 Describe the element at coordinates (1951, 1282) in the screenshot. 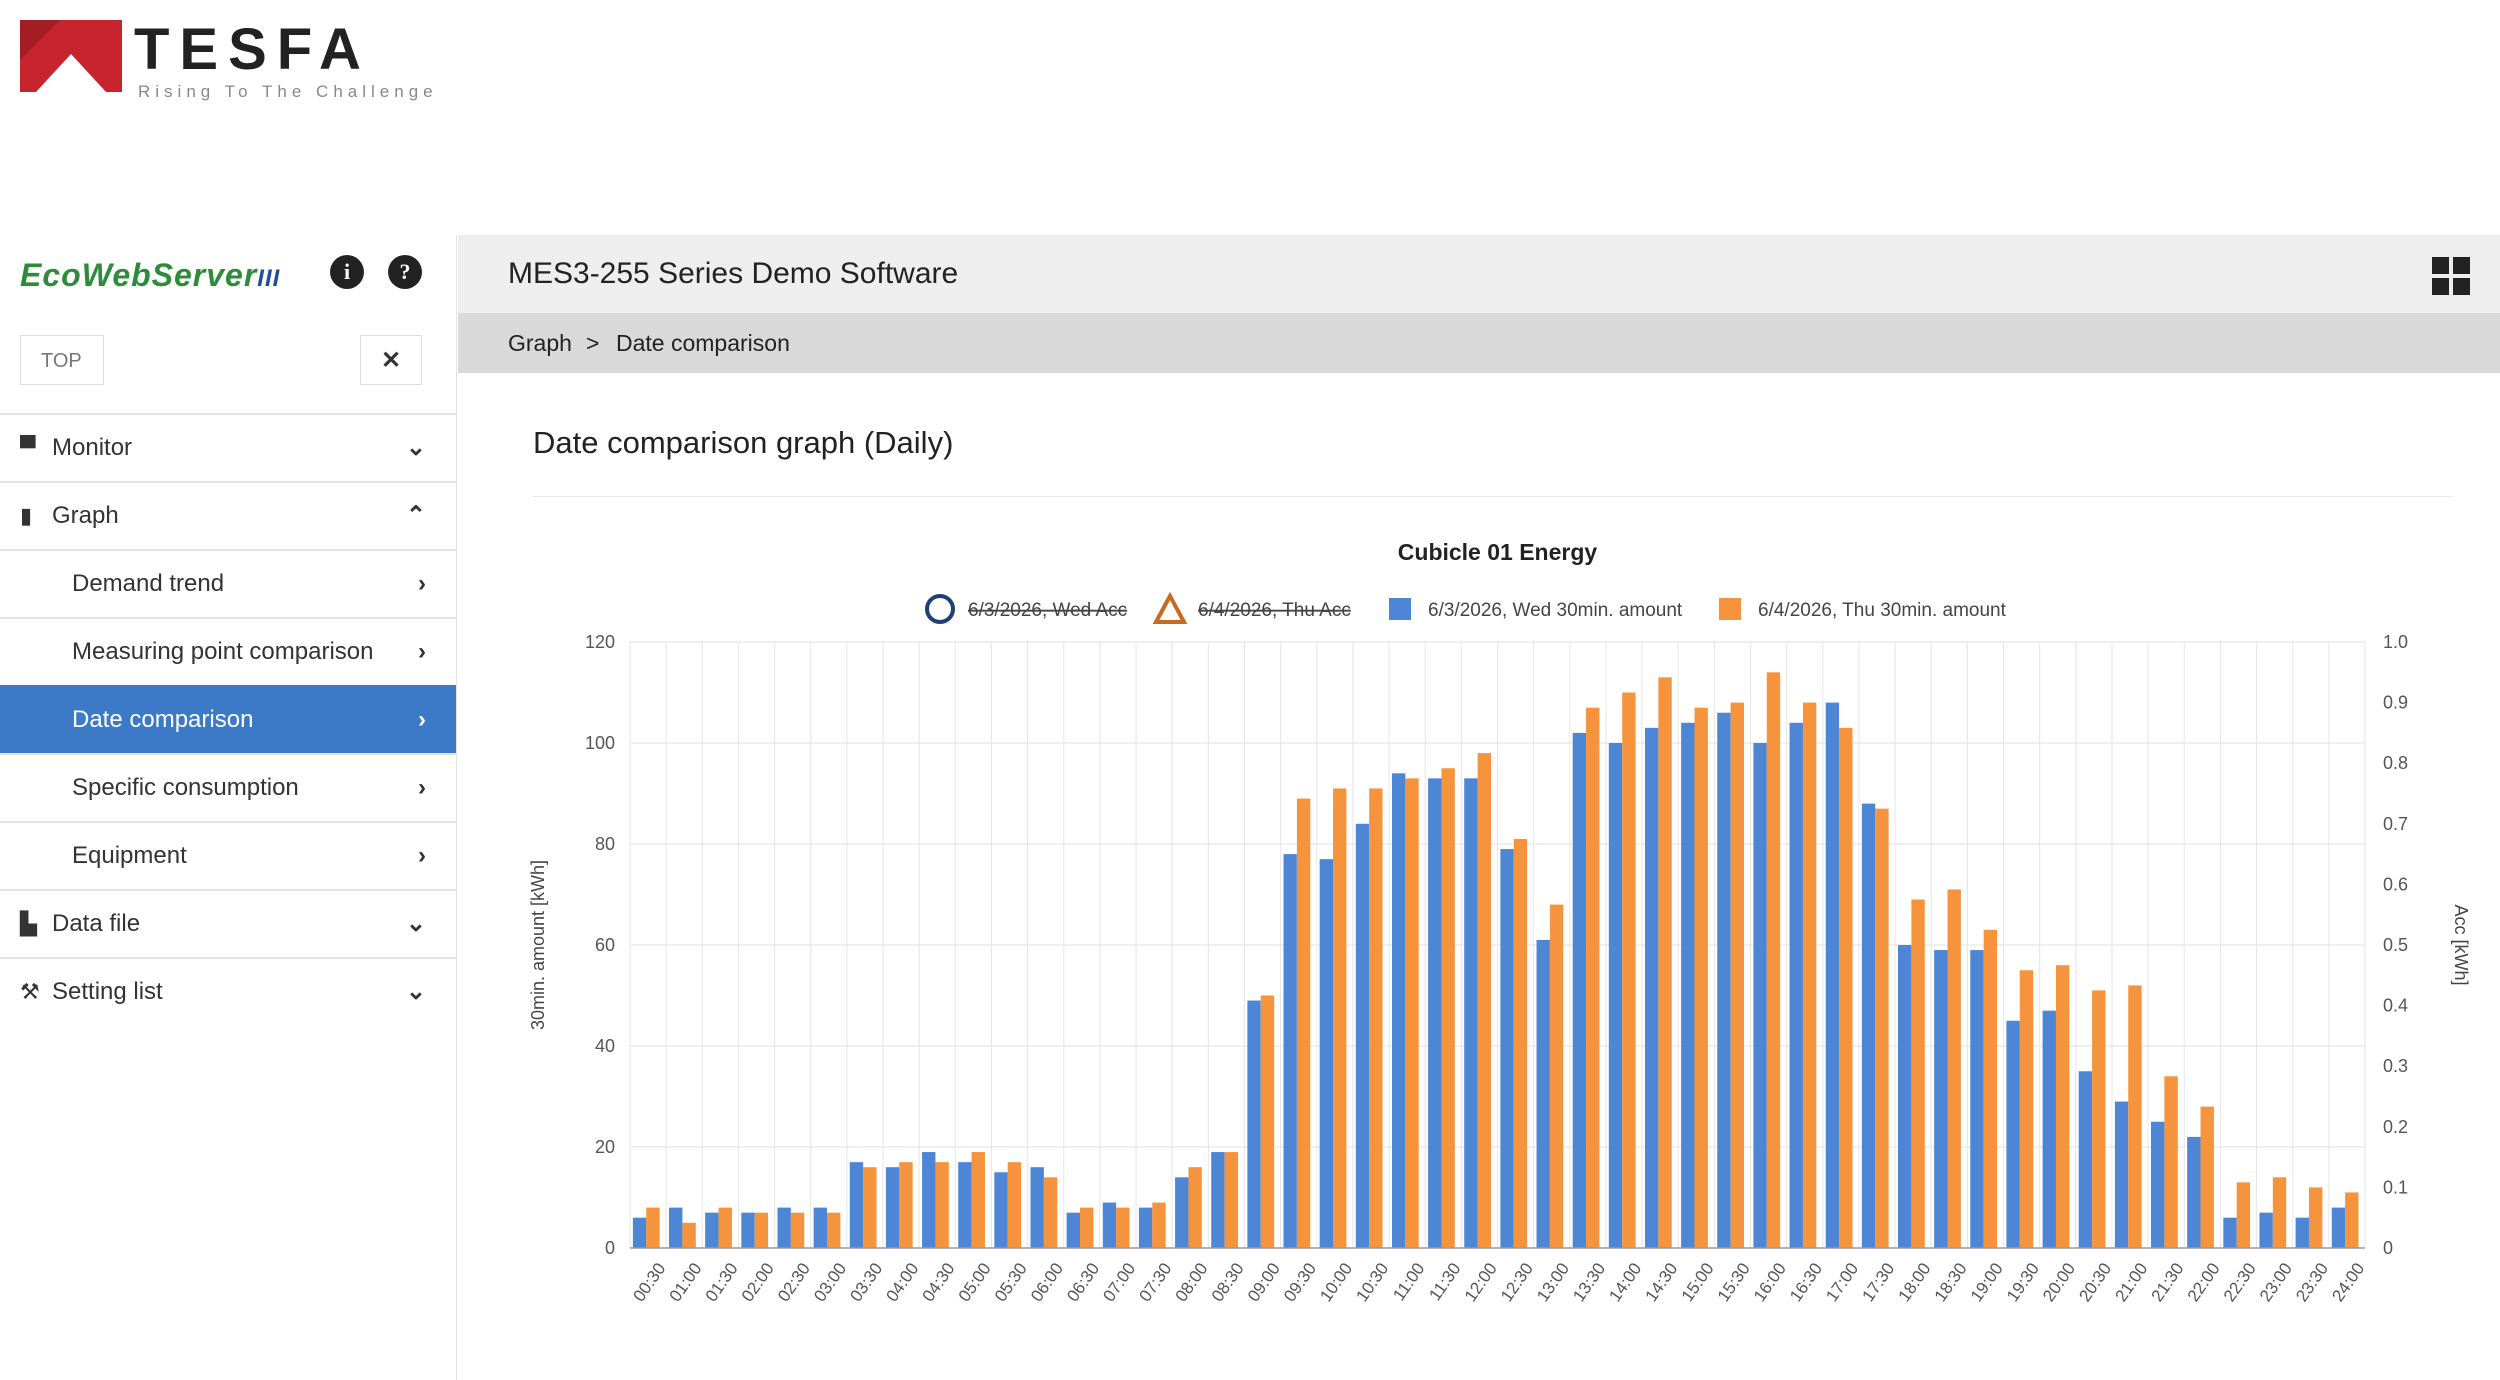

I see `x-tick-label: 18:30` at that location.